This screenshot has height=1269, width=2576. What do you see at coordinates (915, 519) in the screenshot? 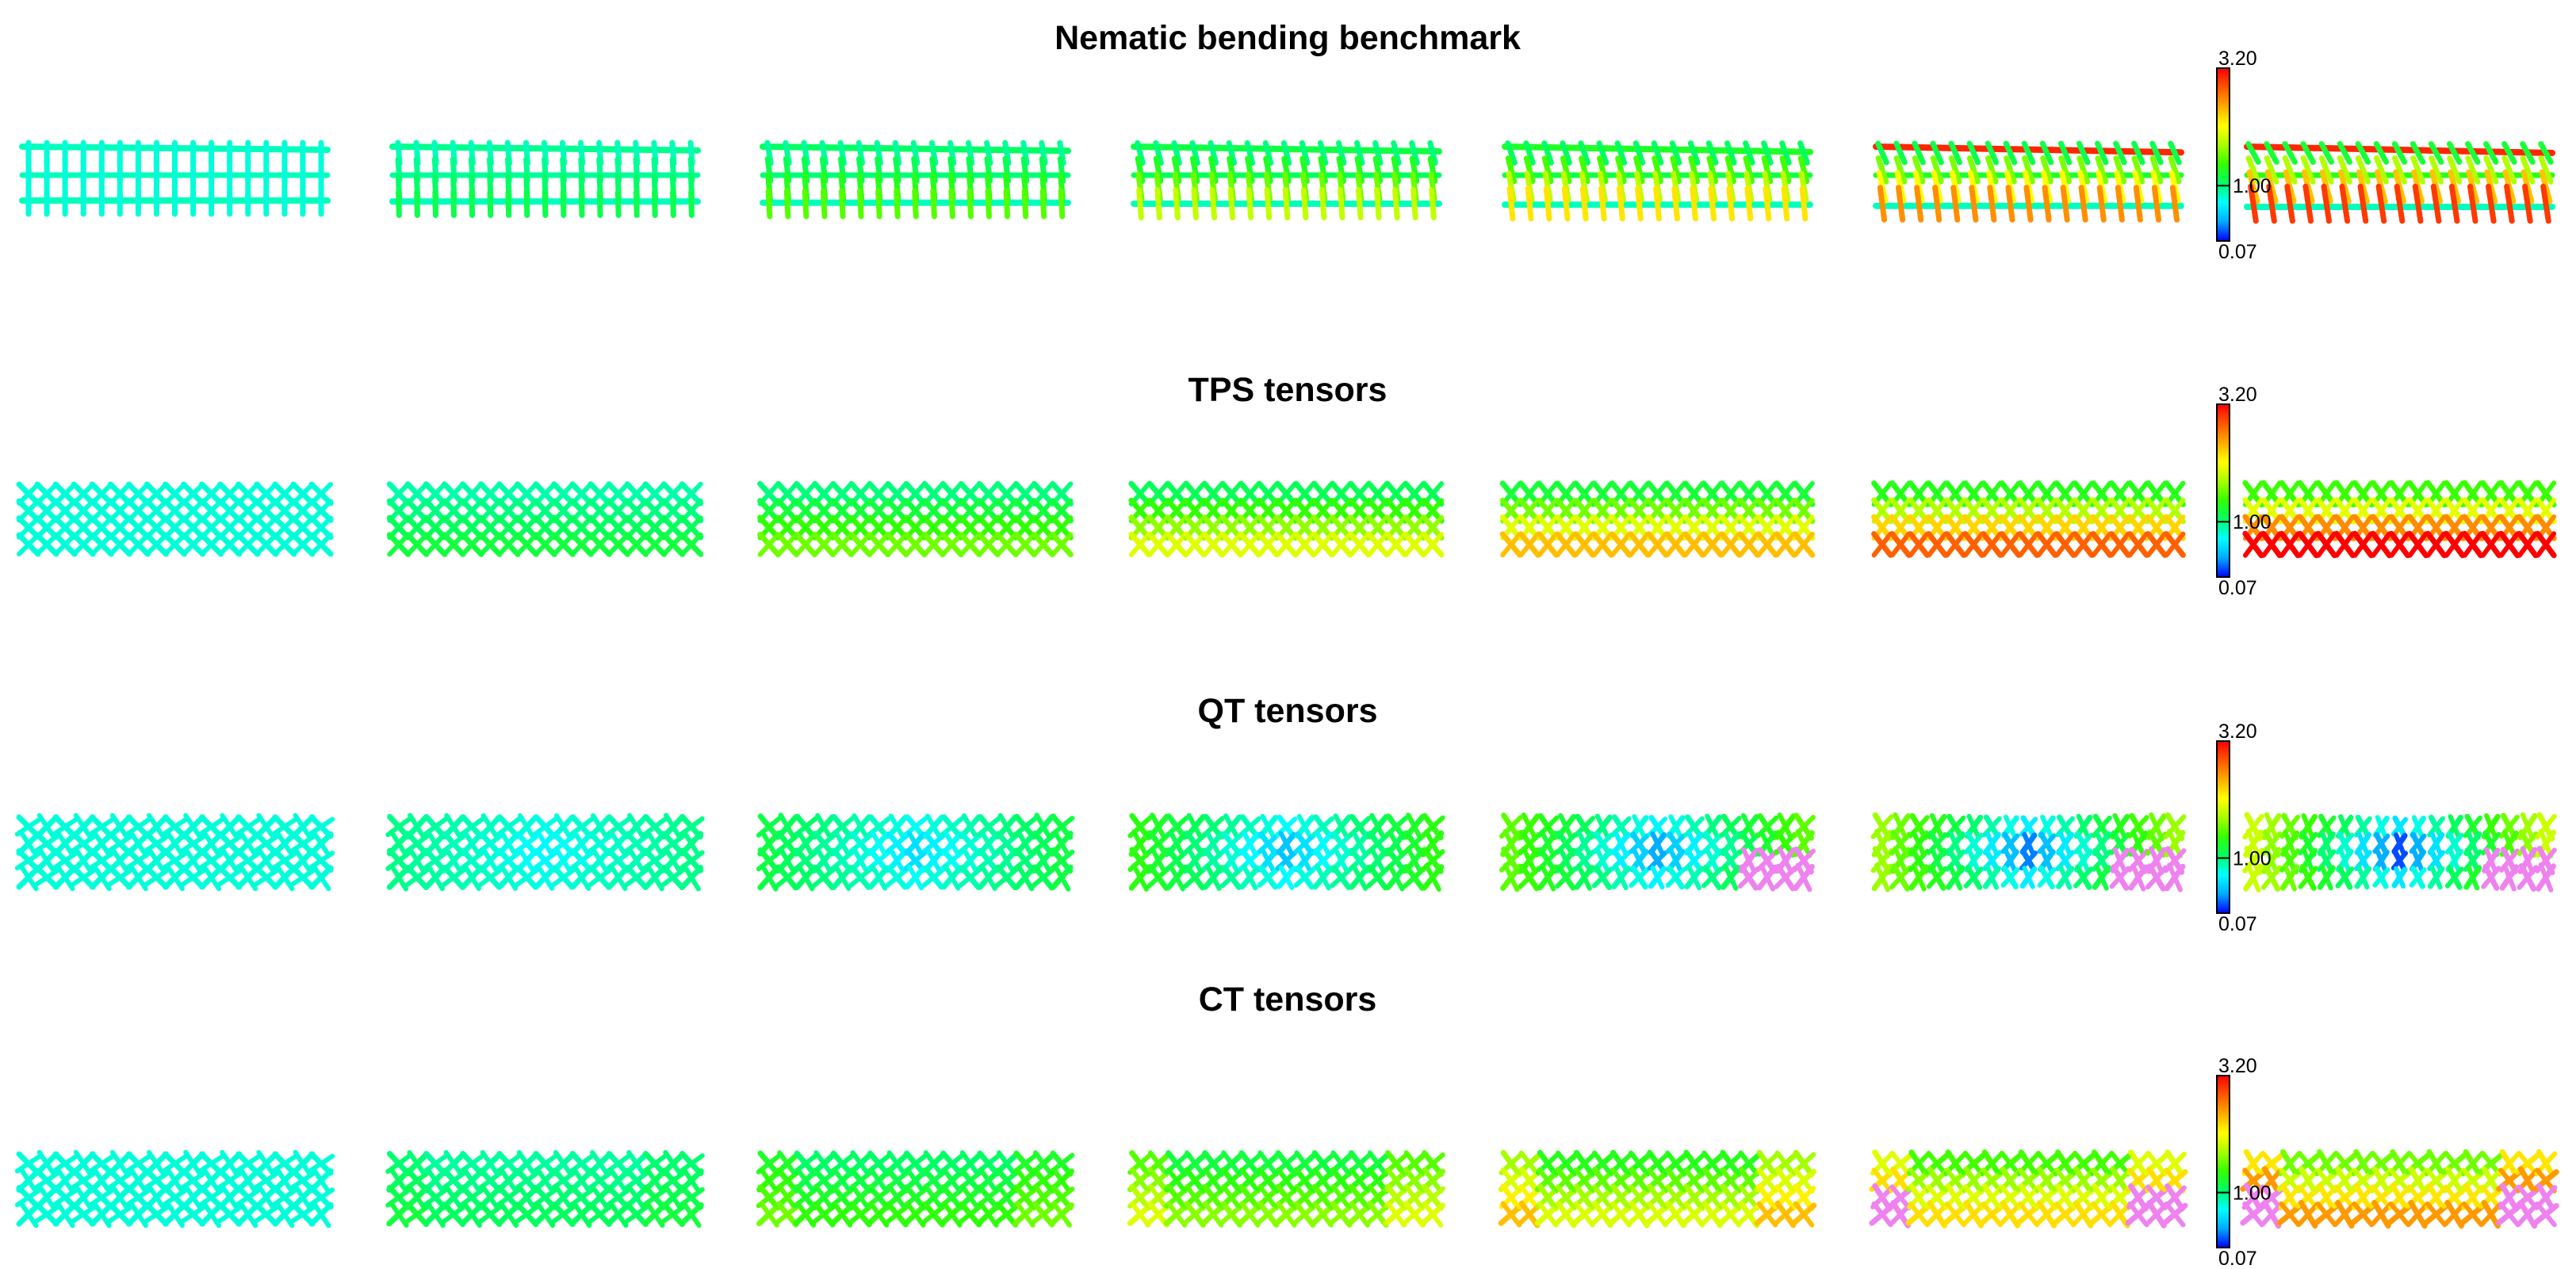
I see `deformation-panel` at bounding box center [915, 519].